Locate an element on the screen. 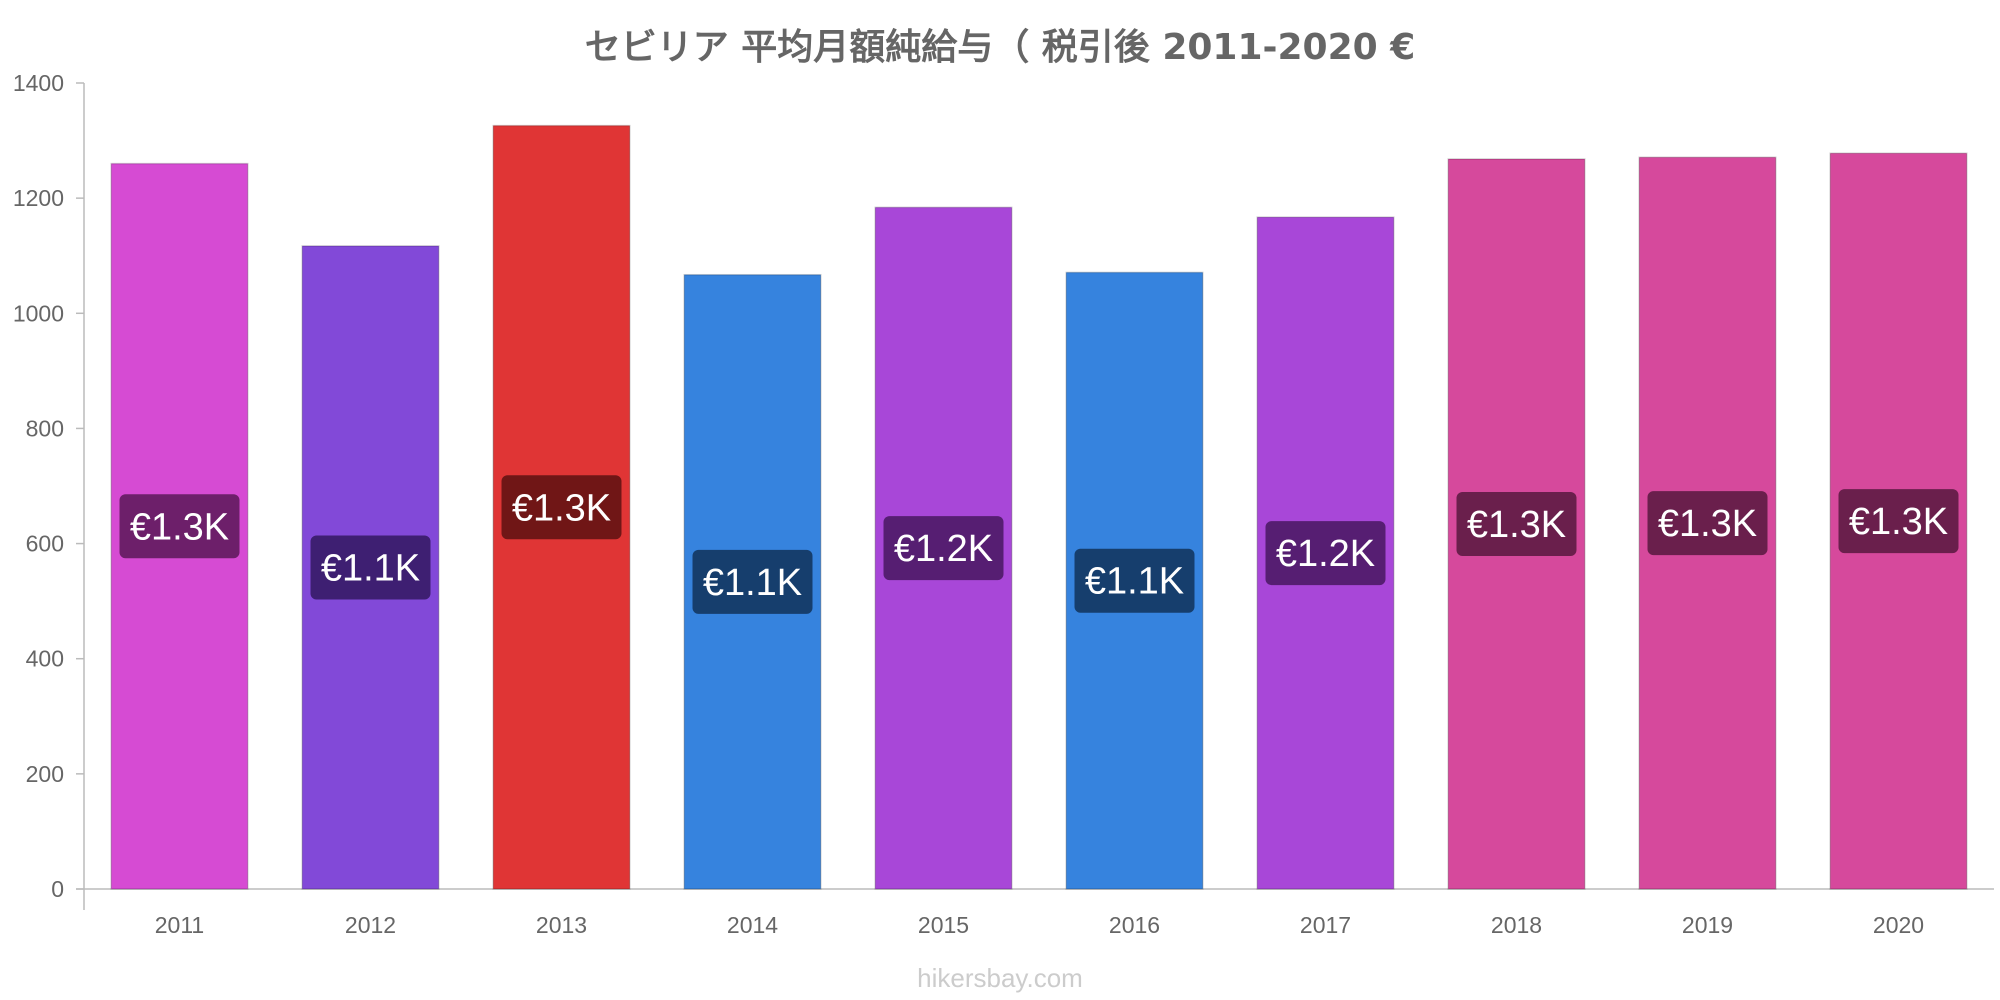 Image resolution: width=2000 pixels, height=1000 pixels. x-tick-label: 2014 is located at coordinates (752, 925).